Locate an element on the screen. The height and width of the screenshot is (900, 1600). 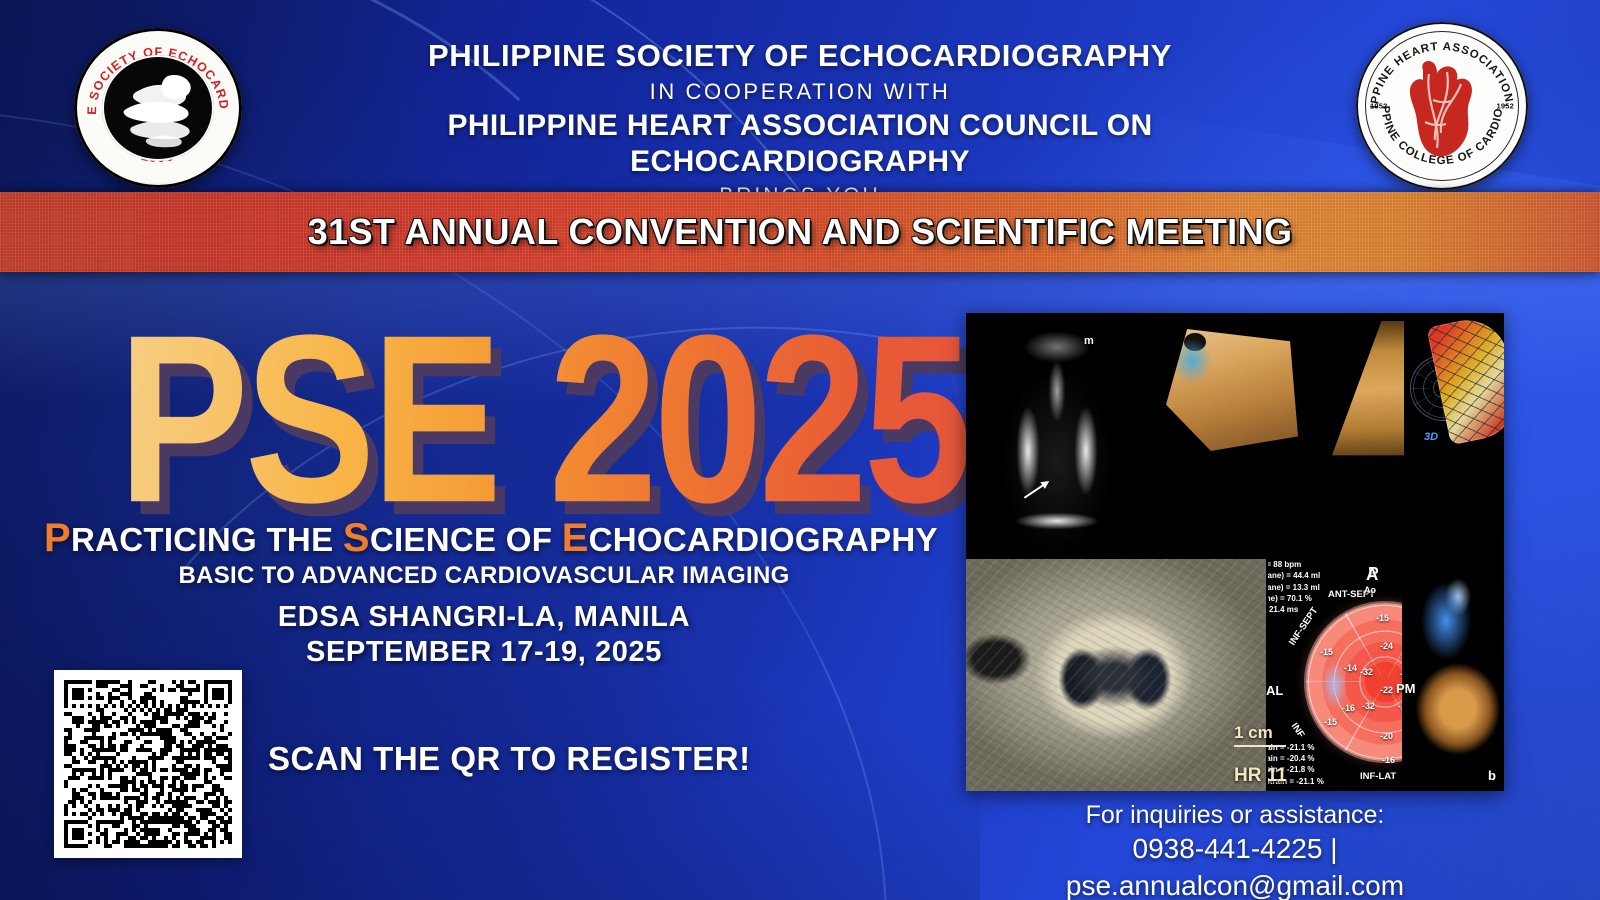
pha-logo-year-left: 1952 is located at coordinates (1379, 106).